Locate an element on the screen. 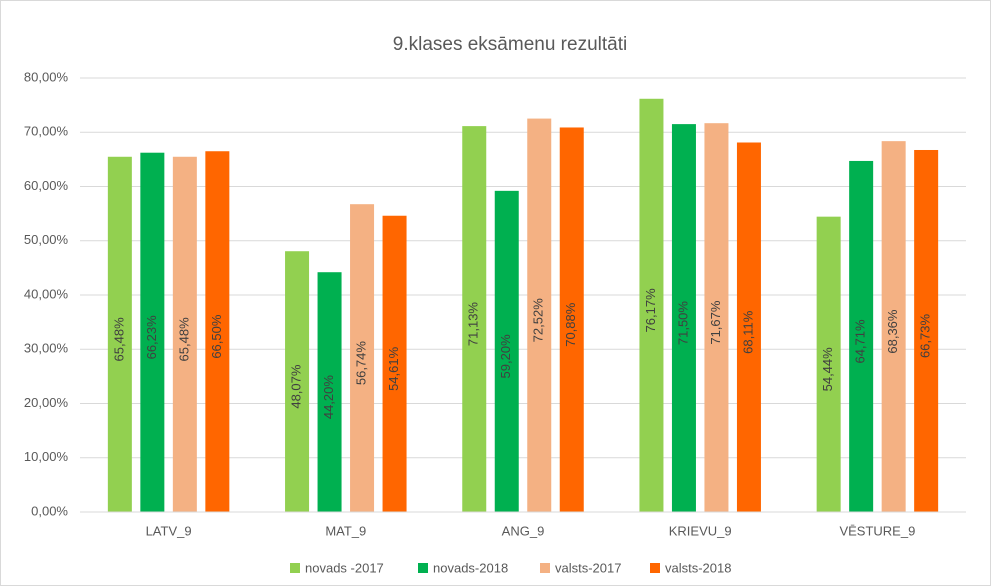 The image size is (992, 587). x-tick-label: KRIEVU_9 is located at coordinates (700, 530).